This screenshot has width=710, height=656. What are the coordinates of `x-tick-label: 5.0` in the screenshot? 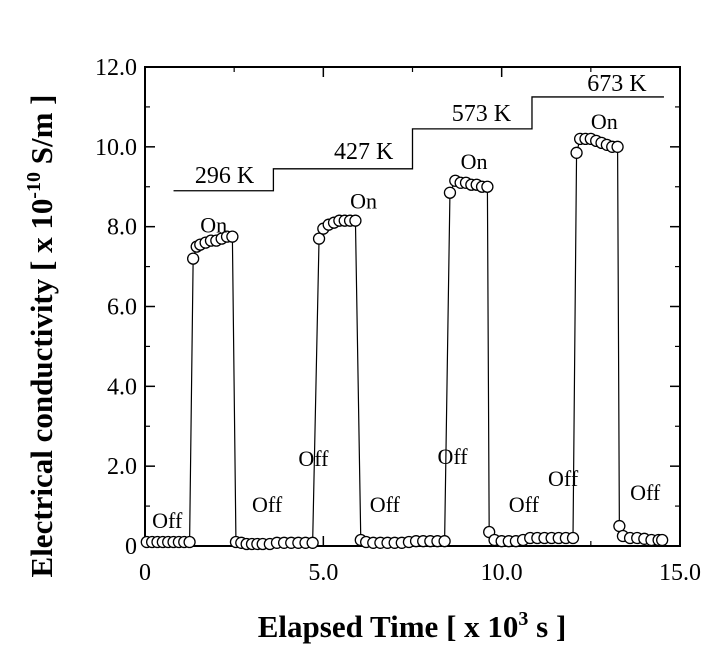 It's located at (323, 573).